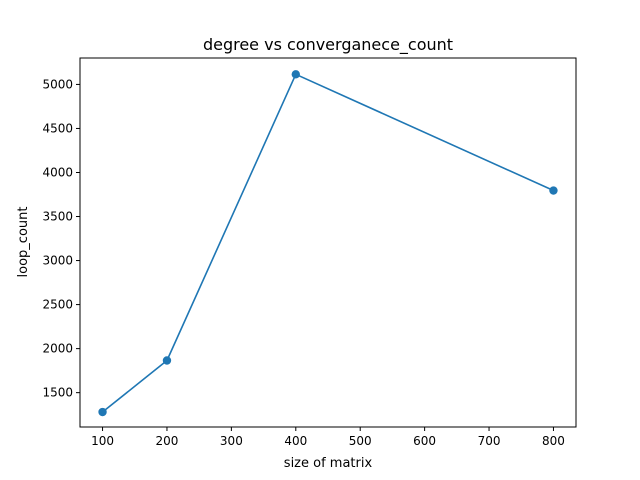 This screenshot has height=480, width=640. Describe the element at coordinates (57, 128) in the screenshot. I see `y-tick-label: 4500` at that location.